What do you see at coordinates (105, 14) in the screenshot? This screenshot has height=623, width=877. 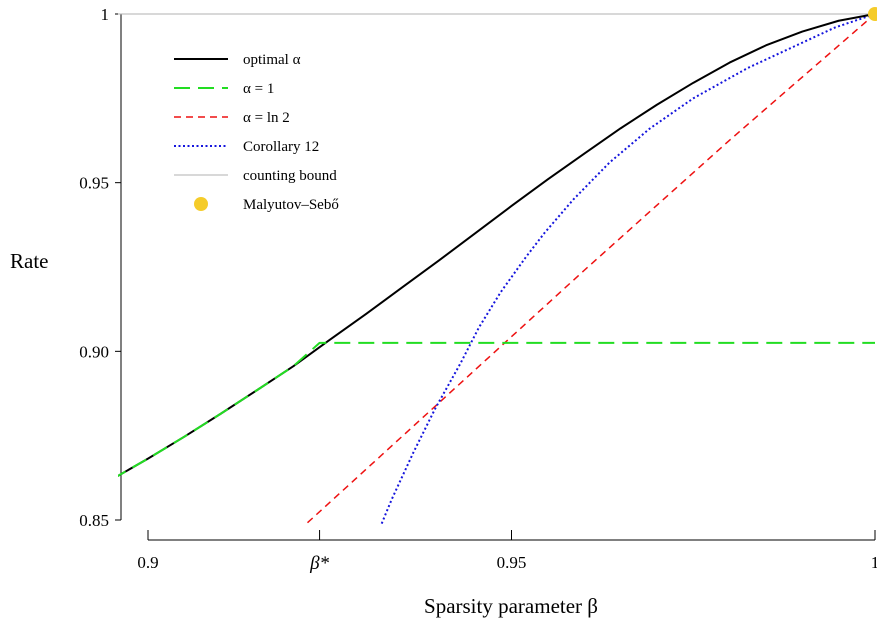 I see `y-tick-label: 1` at bounding box center [105, 14].